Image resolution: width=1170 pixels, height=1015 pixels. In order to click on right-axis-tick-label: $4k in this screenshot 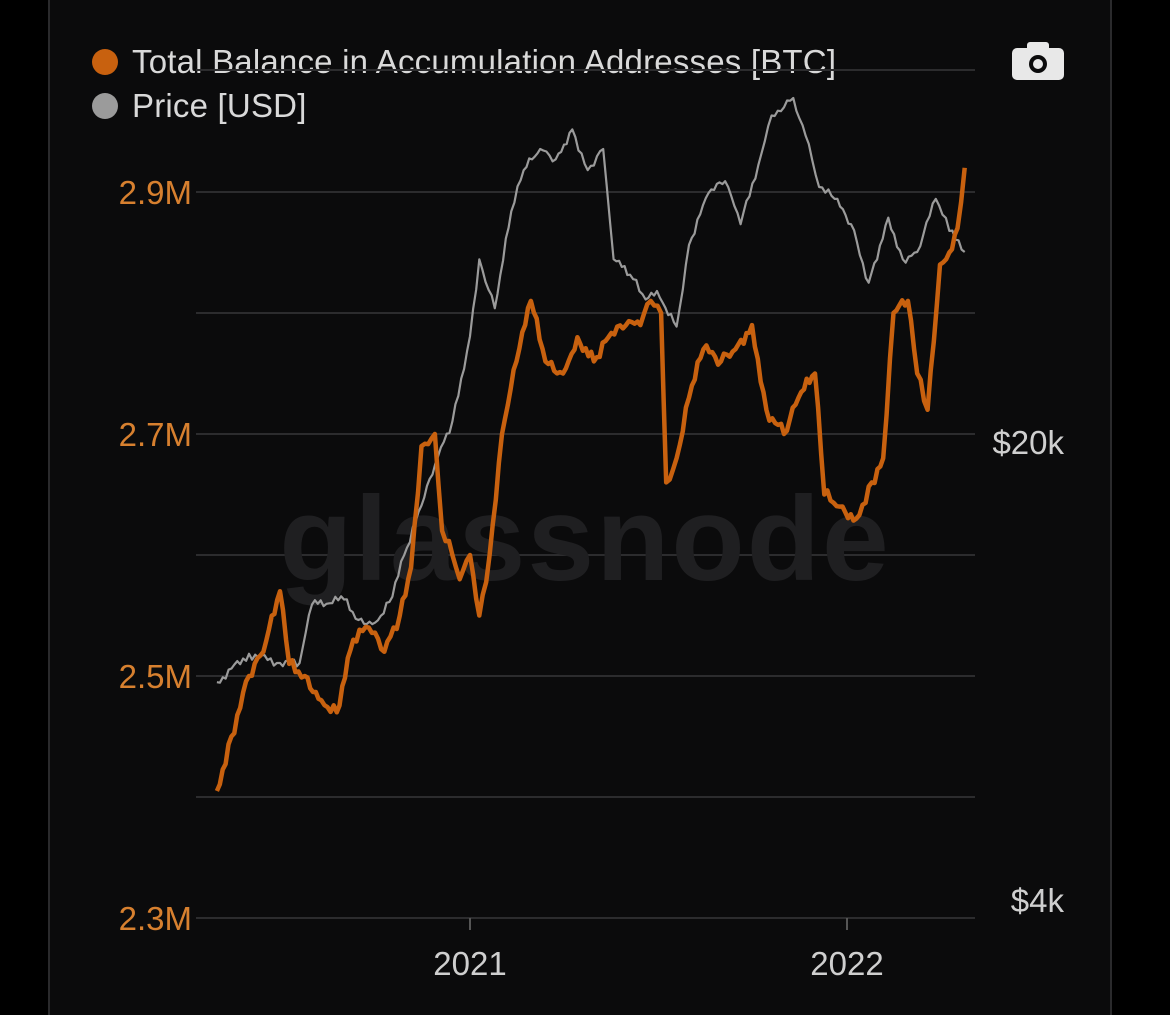, I will do `click(1038, 900)`.